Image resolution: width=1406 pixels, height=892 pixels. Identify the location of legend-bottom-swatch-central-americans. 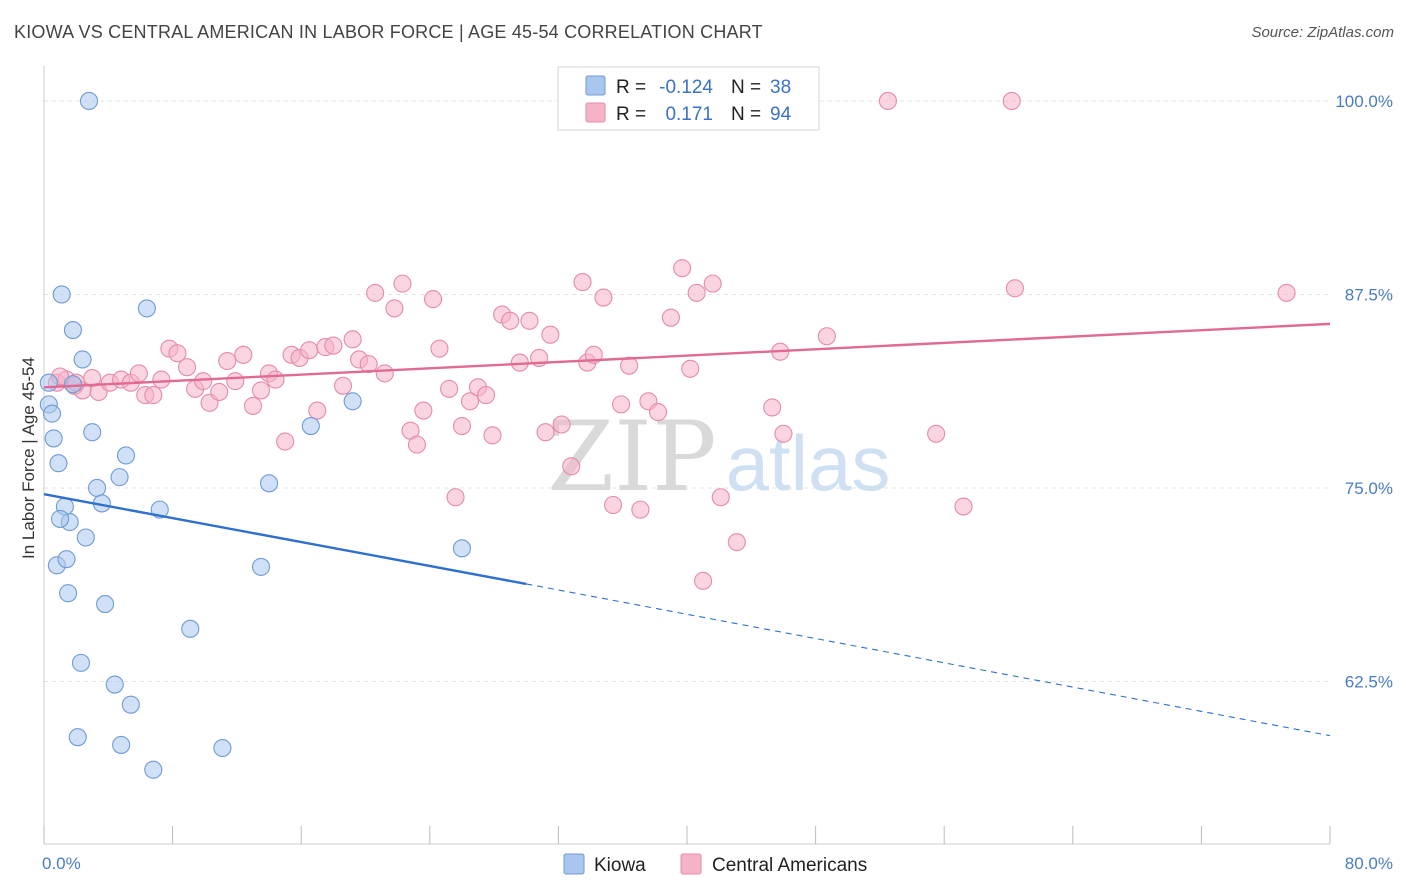
(691, 864).